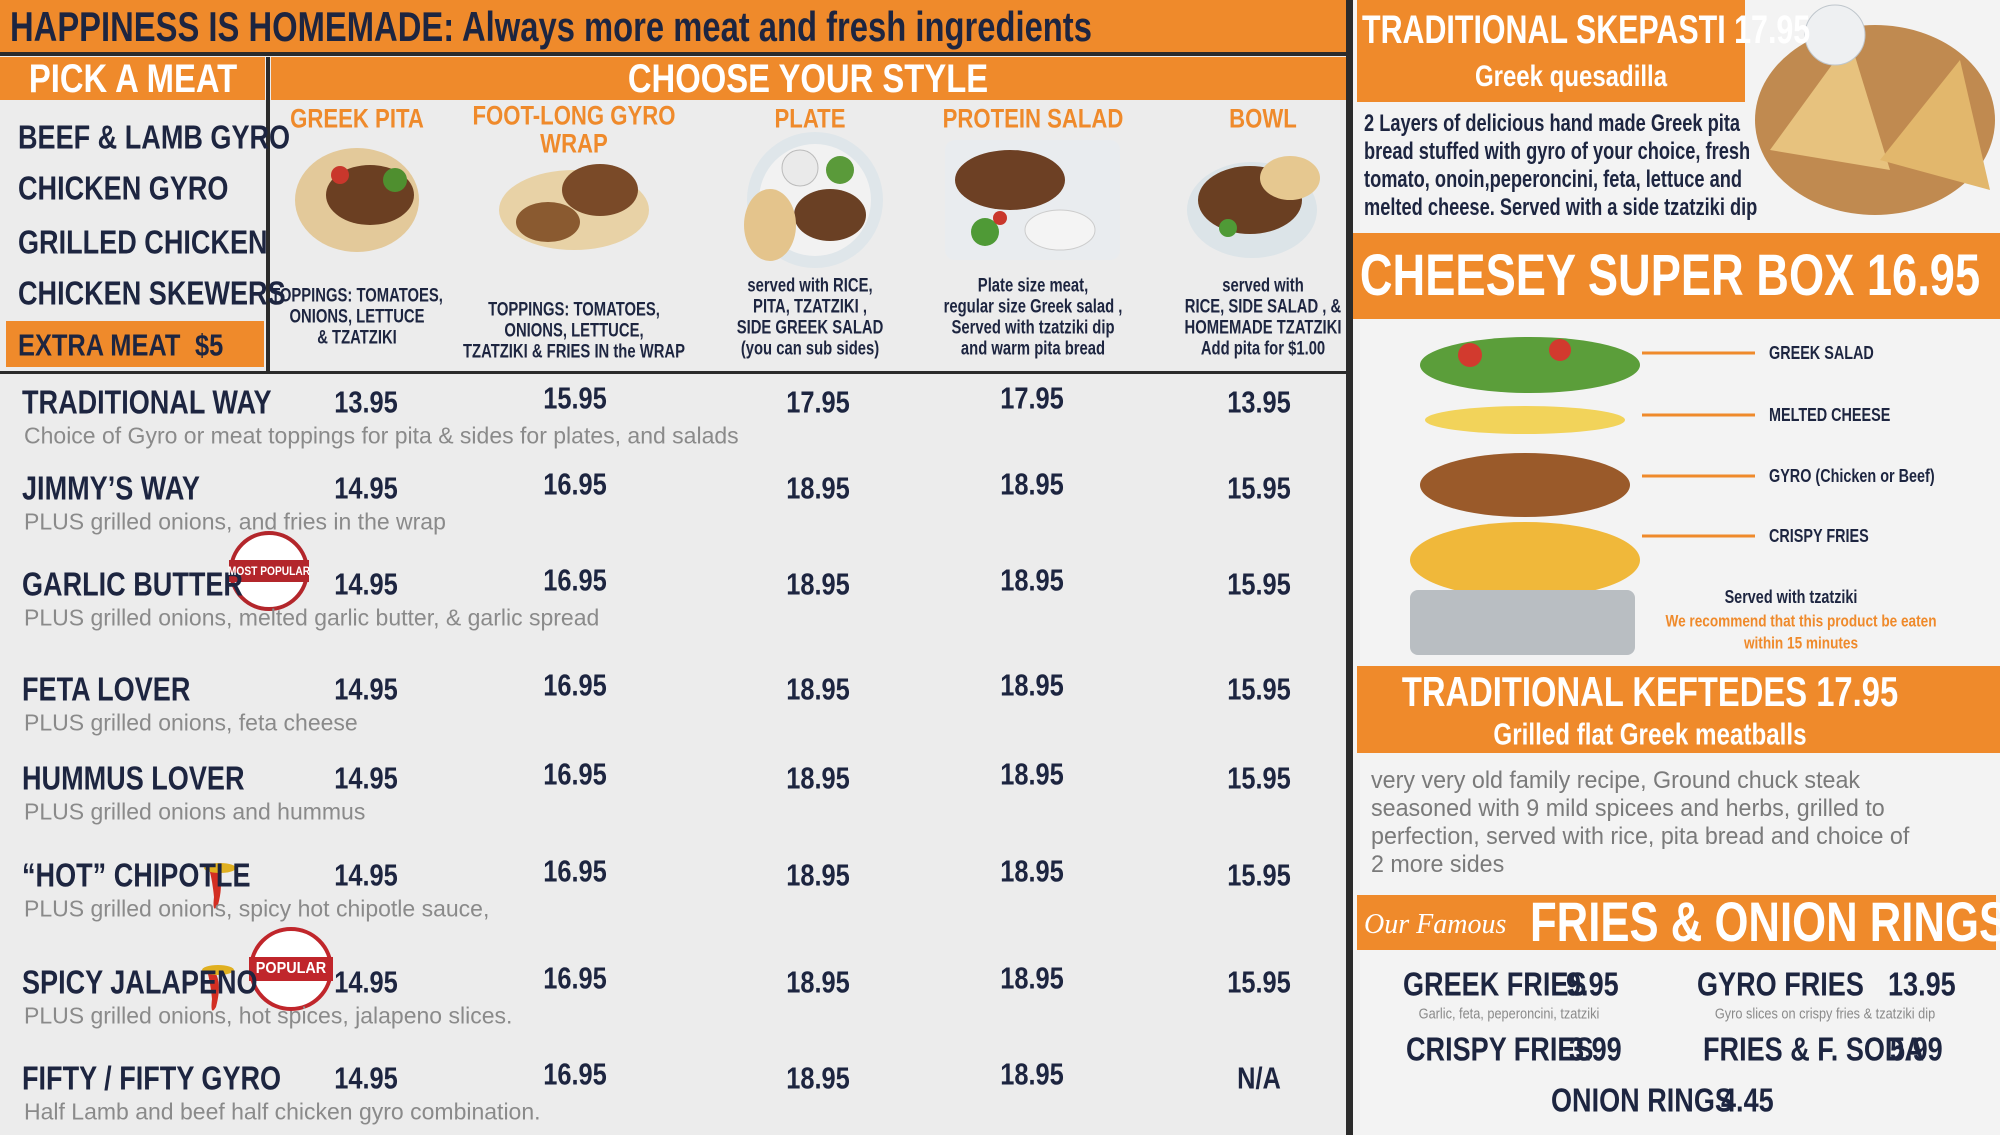 Image resolution: width=2000 pixels, height=1135 pixels. What do you see at coordinates (1571, 76) in the screenshot?
I see `skepasti-subtitle: Greek quesadilla` at bounding box center [1571, 76].